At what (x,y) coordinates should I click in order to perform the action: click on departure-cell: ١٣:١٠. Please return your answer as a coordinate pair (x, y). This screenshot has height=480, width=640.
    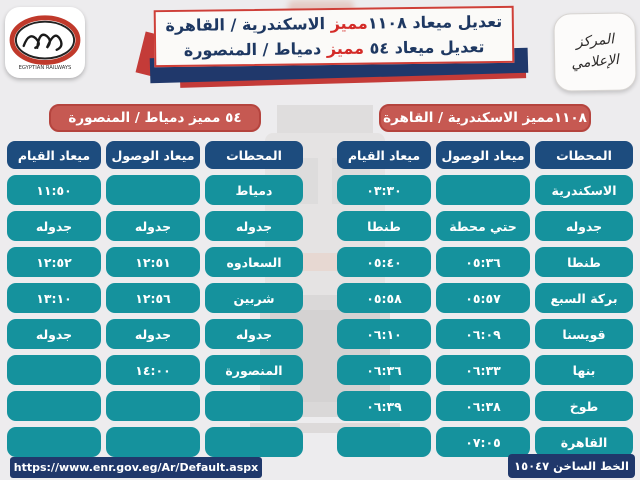
    Looking at the image, I should click on (54, 298).